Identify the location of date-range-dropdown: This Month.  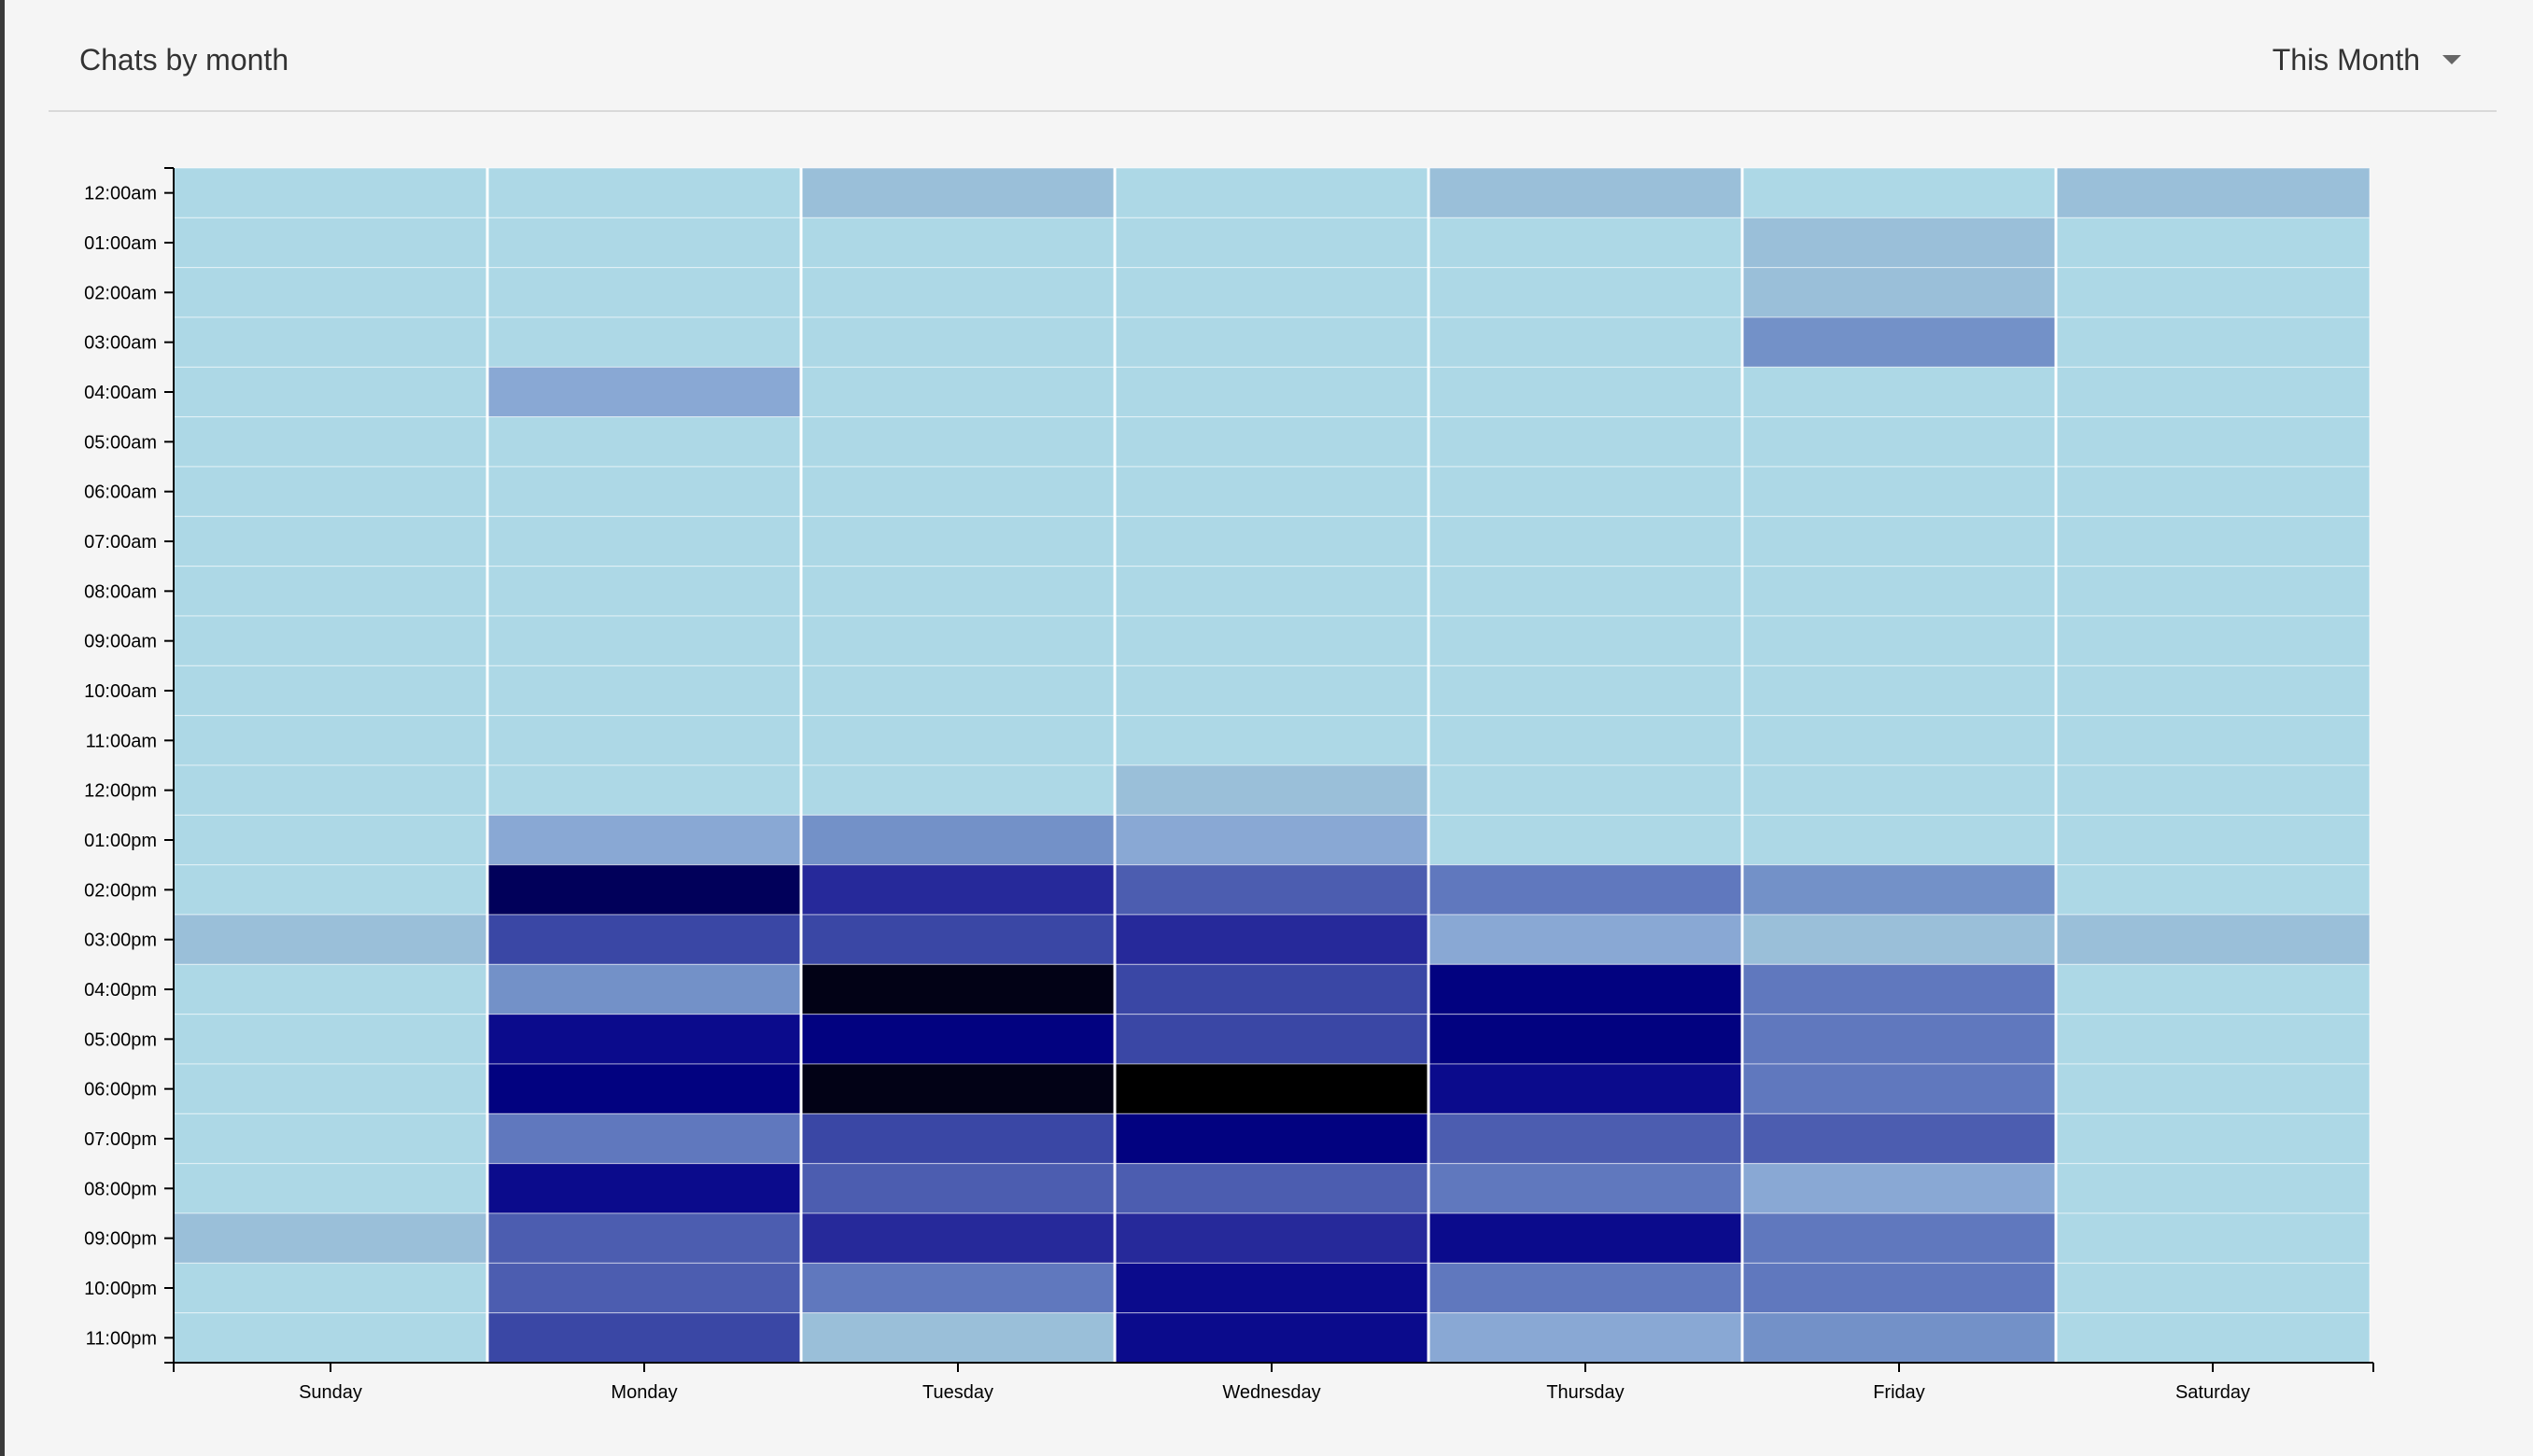
(2367, 59).